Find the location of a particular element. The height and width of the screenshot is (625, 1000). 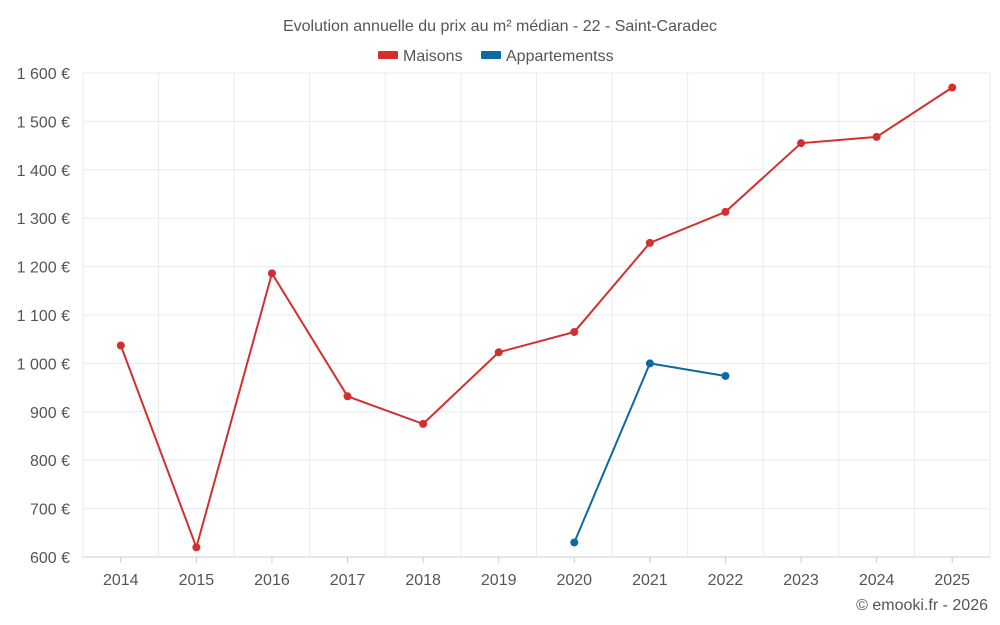

x-tick-label: 2019 is located at coordinates (499, 580).